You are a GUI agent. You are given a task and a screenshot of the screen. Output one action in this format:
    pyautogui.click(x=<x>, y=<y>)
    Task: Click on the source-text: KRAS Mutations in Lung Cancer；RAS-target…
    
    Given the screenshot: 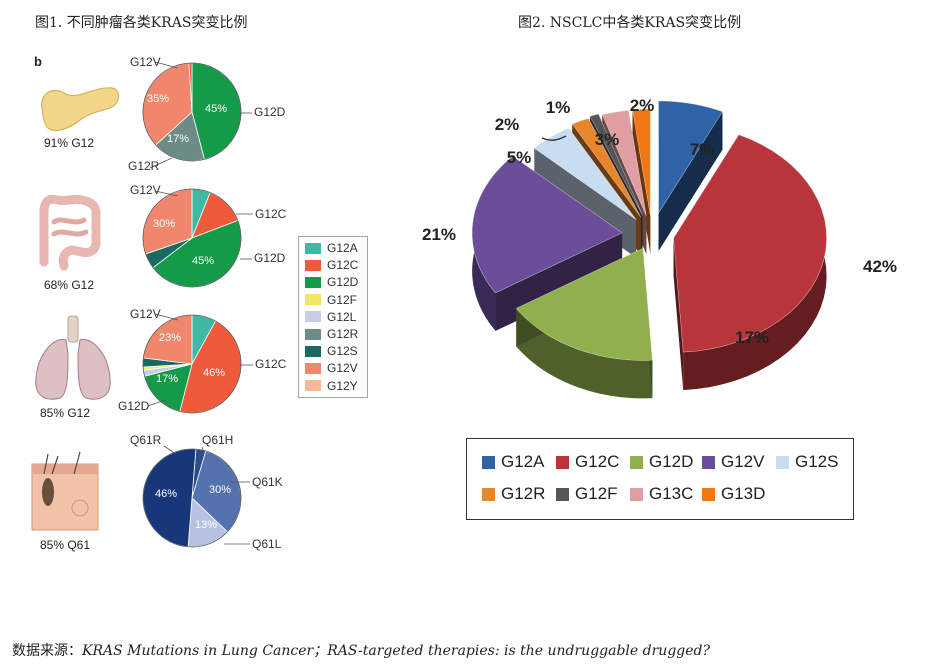 What is the action you would take?
    pyautogui.click(x=396, y=651)
    